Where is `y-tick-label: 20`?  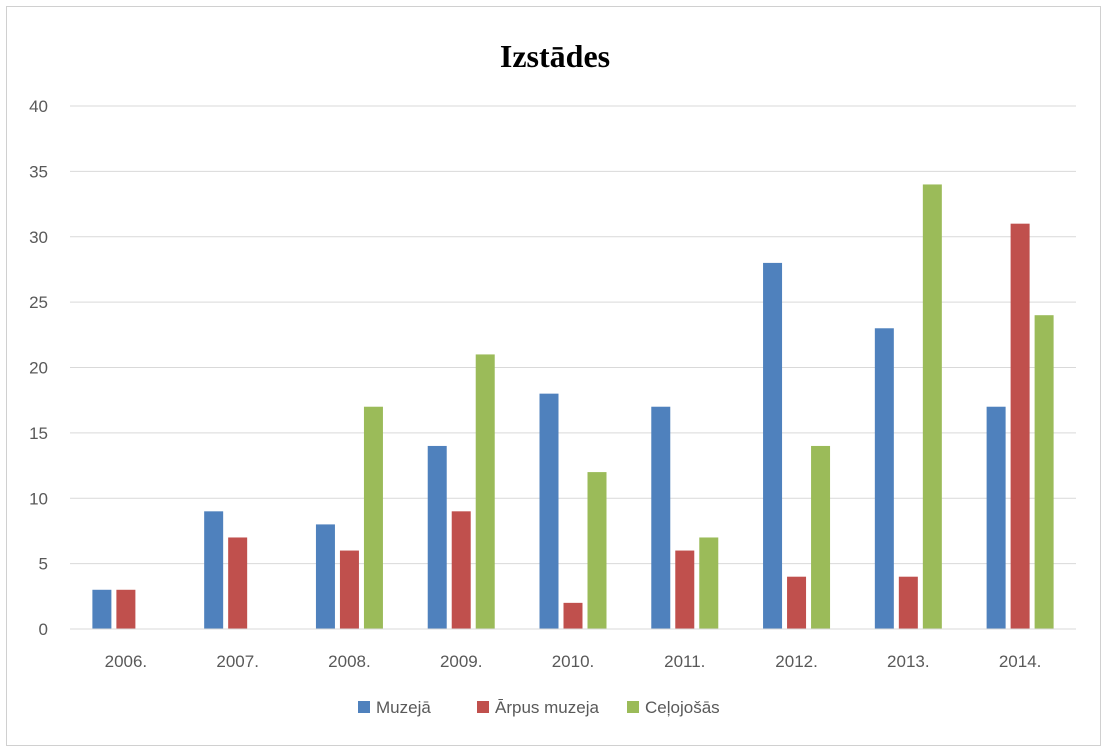
y-tick-label: 20 is located at coordinates (38, 368).